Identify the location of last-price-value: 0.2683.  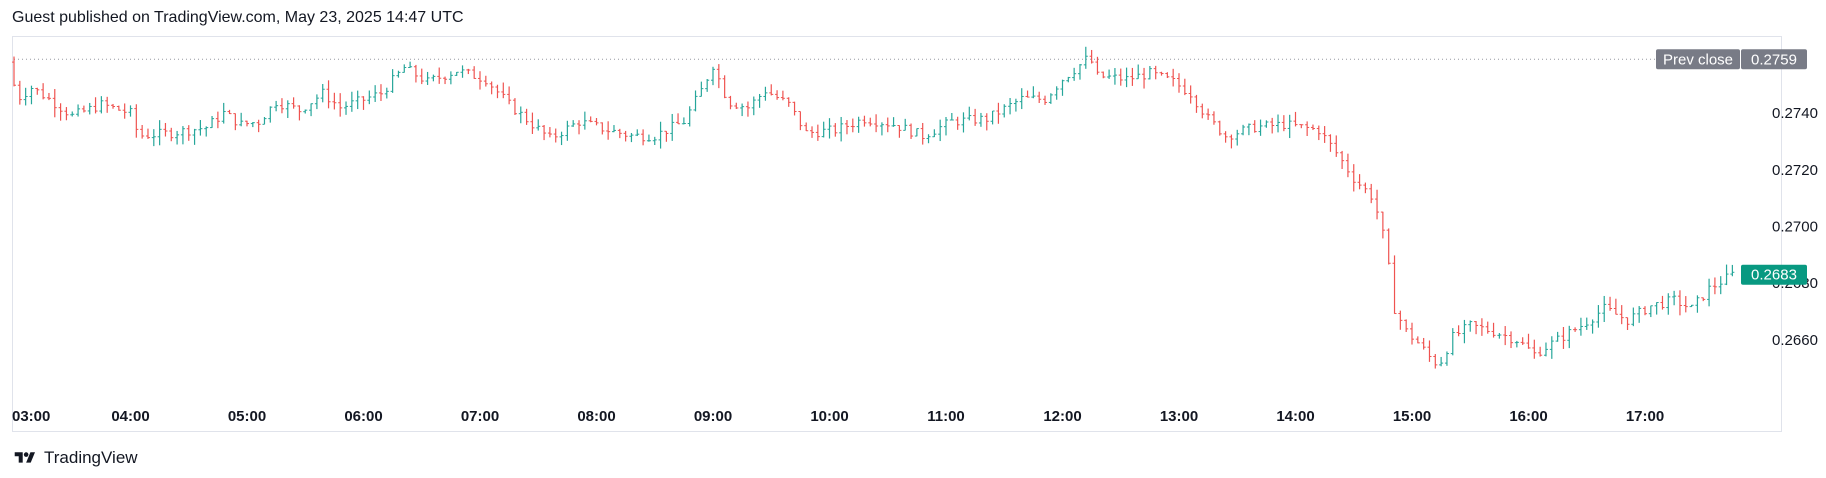
(1774, 275).